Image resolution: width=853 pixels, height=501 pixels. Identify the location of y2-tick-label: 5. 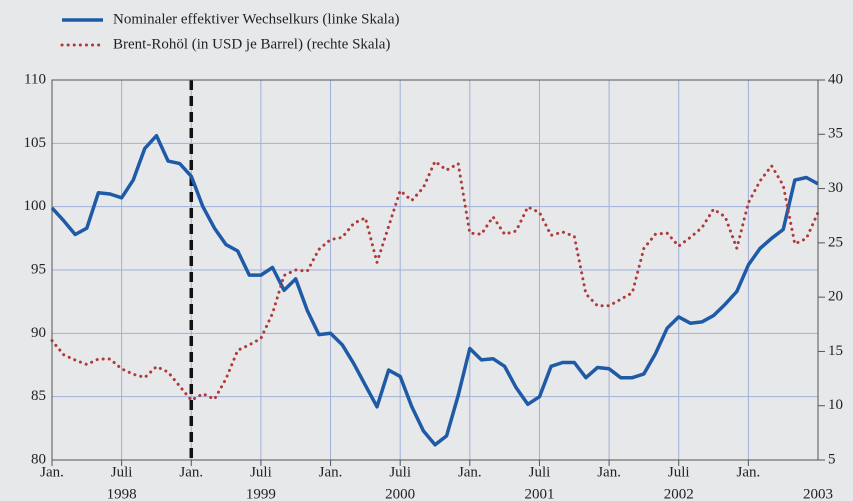
(832, 459).